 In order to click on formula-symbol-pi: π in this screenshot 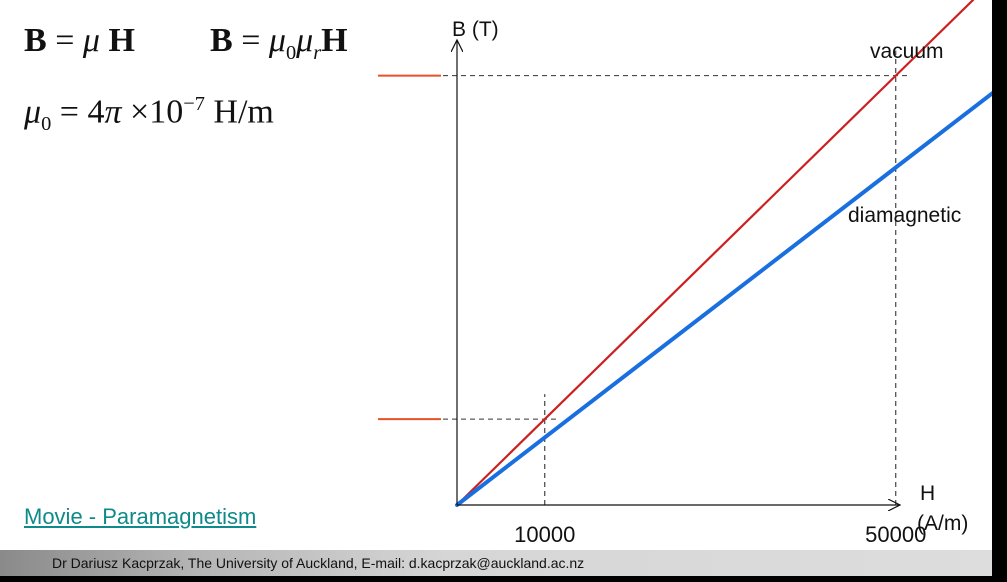, I will do `click(113, 112)`.